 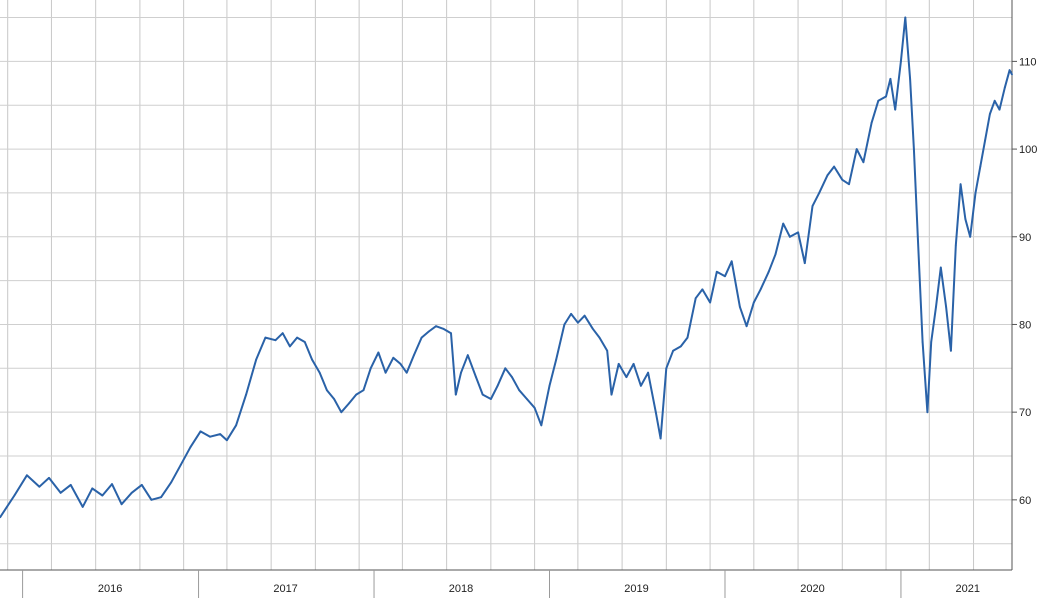 What do you see at coordinates (812, 589) in the screenshot?
I see `x-tick-label: 2020` at bounding box center [812, 589].